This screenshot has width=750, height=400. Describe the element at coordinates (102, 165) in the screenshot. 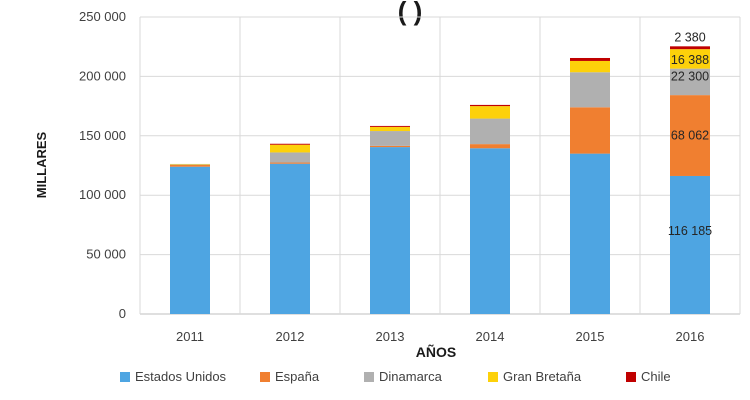

I see `y-axis-ticks: 0 50 000 100 000 150 000 200 000 250 000` at that location.